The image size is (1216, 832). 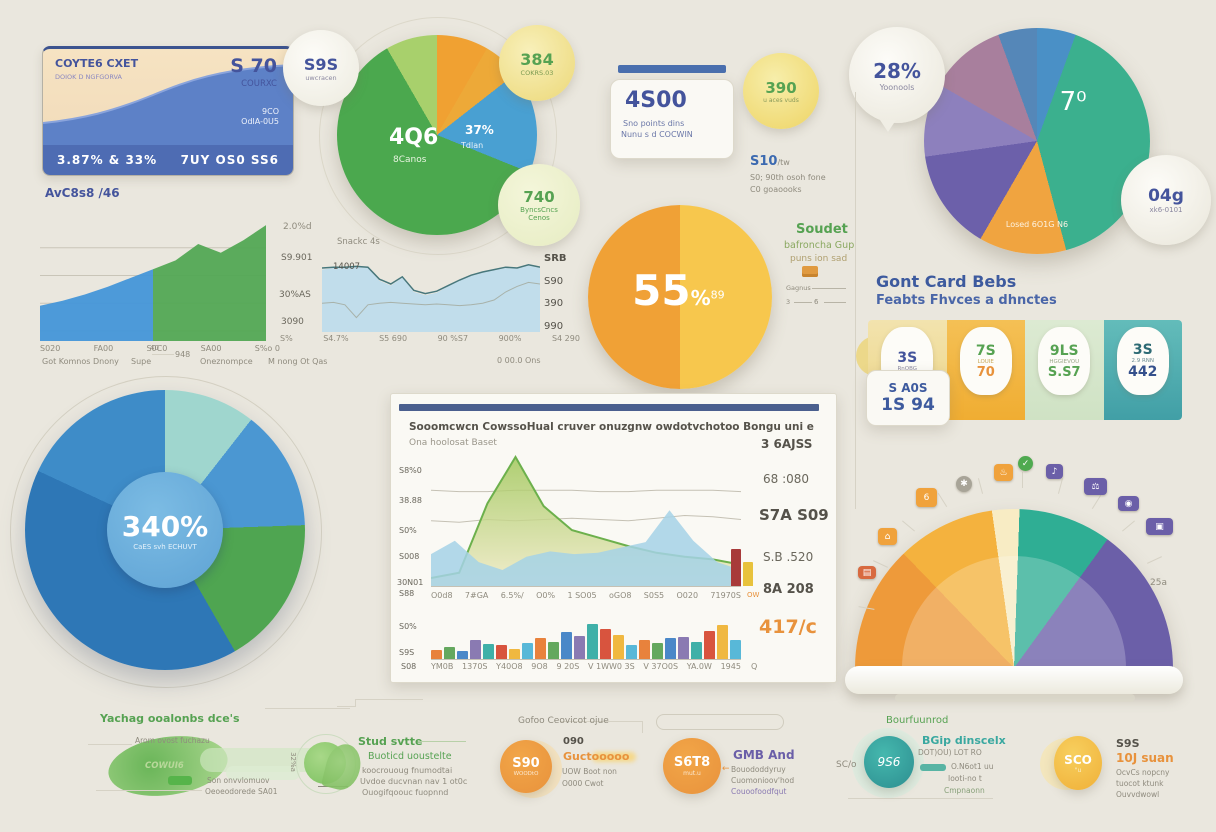 What do you see at coordinates (1073, 101) in the screenshot?
I see `top-right-pie-label: 7⁰` at bounding box center [1073, 101].